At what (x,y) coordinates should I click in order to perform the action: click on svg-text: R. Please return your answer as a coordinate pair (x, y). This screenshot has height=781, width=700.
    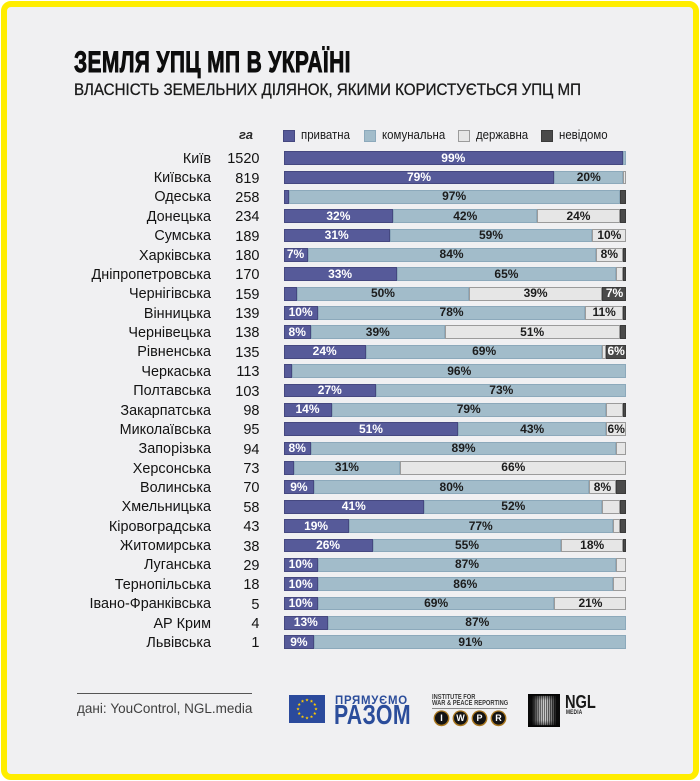
    Looking at the image, I should click on (498, 718).